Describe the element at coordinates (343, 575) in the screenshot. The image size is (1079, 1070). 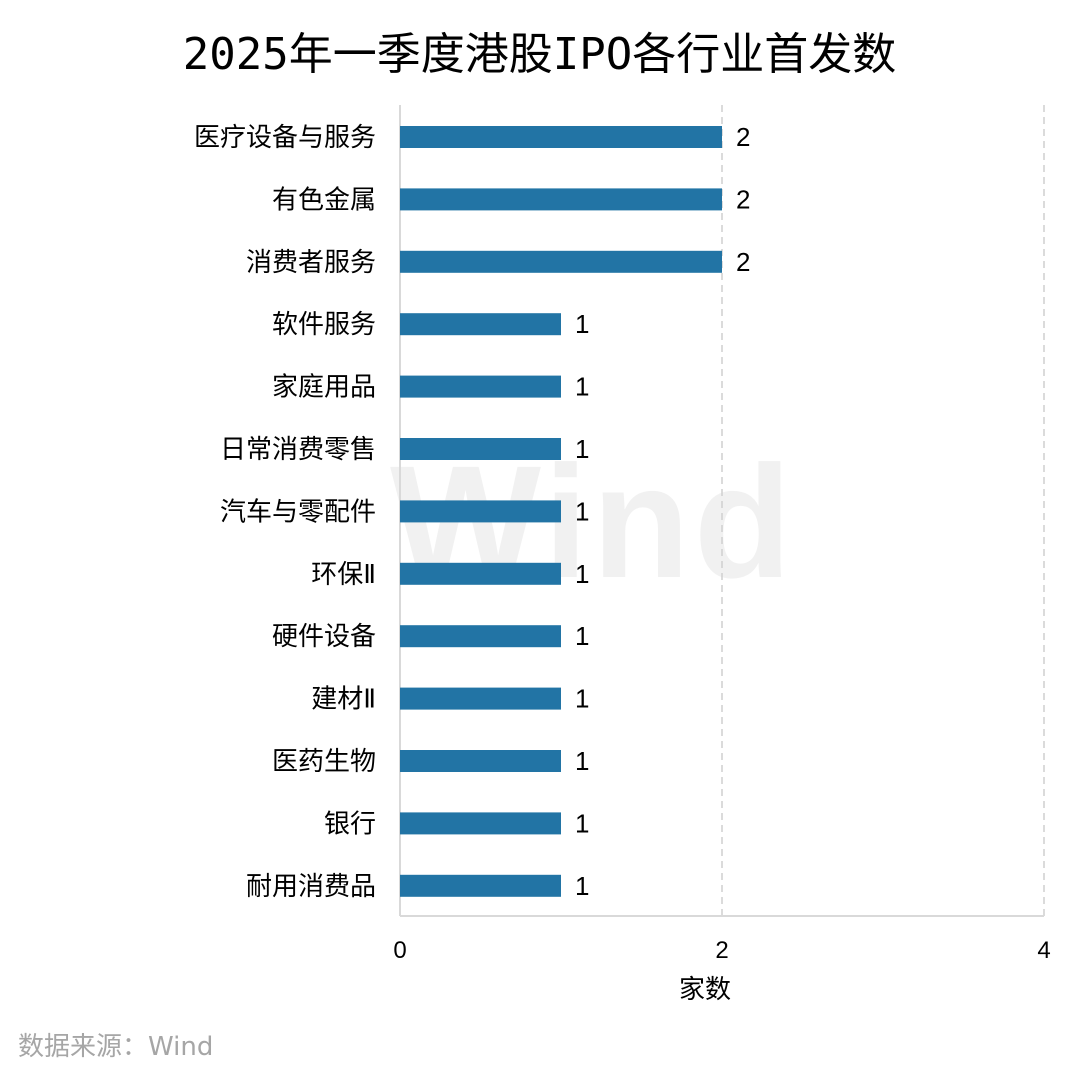
I see `category-label: 环保Ⅱ` at that location.